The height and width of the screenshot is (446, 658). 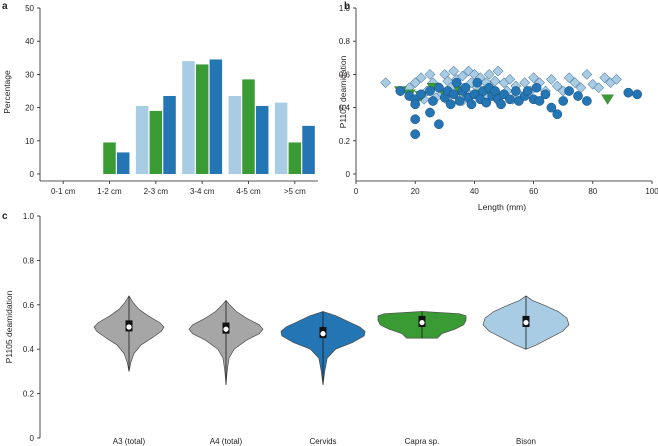 What do you see at coordinates (526, 322) in the screenshot?
I see `violin-median-bison` at bounding box center [526, 322].